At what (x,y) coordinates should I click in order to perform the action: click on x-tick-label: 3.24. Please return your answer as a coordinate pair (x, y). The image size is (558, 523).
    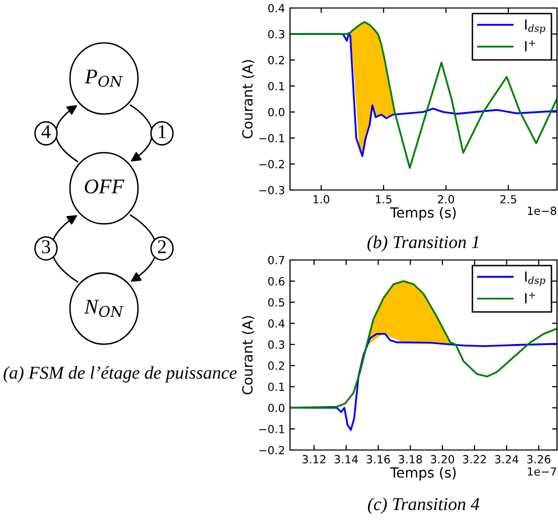
    Looking at the image, I should click on (506, 459).